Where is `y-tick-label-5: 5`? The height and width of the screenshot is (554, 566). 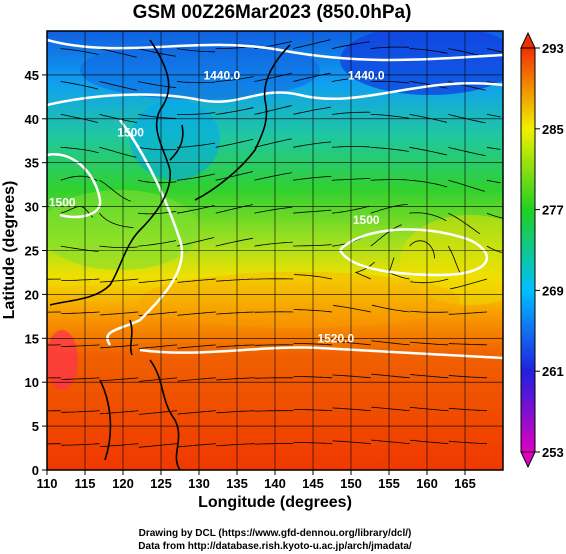
y-tick-label-5: 5 is located at coordinates (35, 426).